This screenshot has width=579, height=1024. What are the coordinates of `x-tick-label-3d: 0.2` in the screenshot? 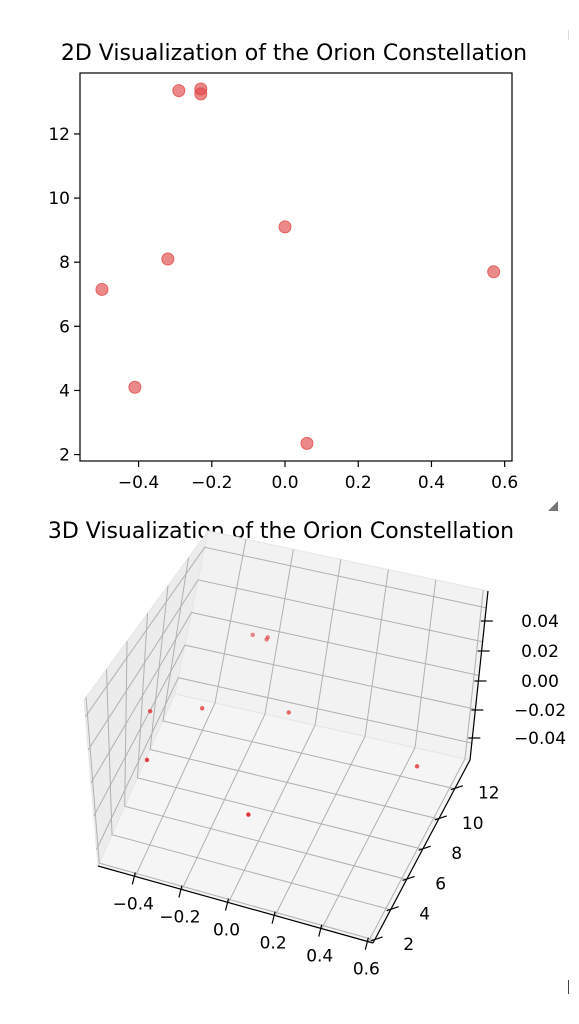 It's located at (273, 944).